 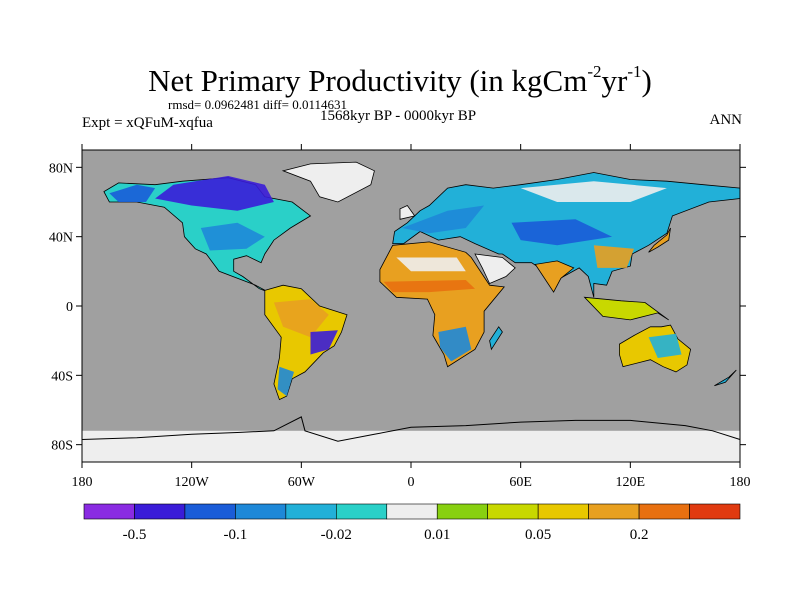 What do you see at coordinates (132, 193) in the screenshot?
I see `patch-alaska-decrease` at bounding box center [132, 193].